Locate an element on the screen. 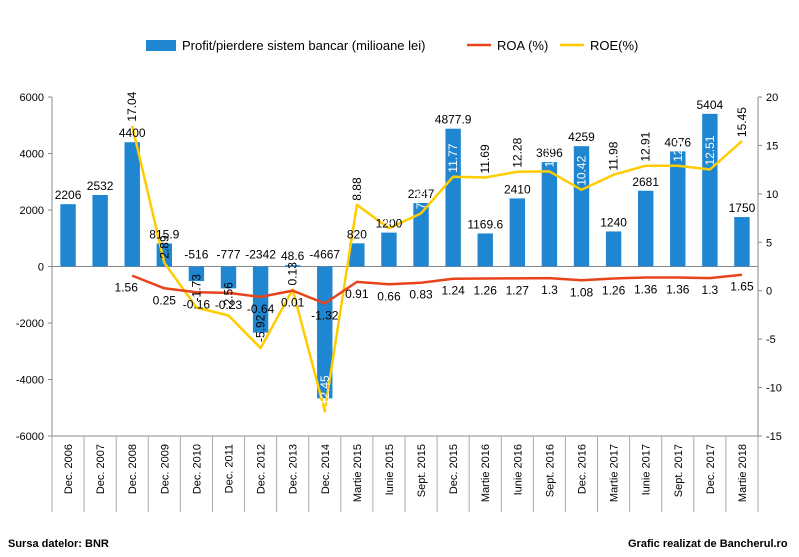  x-tick-label: Dec. 2011 is located at coordinates (230, 468).